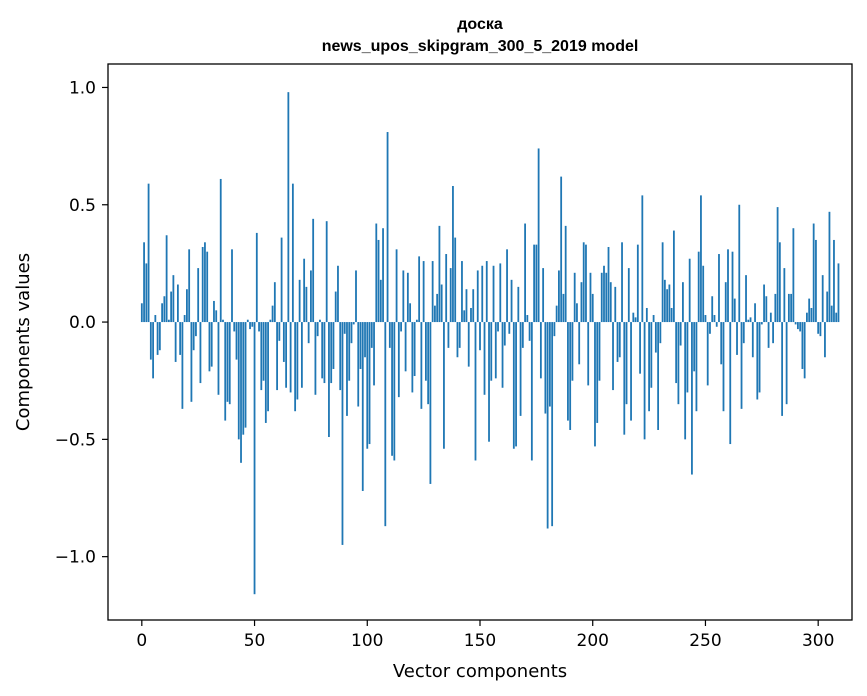  What do you see at coordinates (480, 46) in the screenshot?
I see `chart-title-line2: news_upos_skipgram_300_5_2019 model` at bounding box center [480, 46].